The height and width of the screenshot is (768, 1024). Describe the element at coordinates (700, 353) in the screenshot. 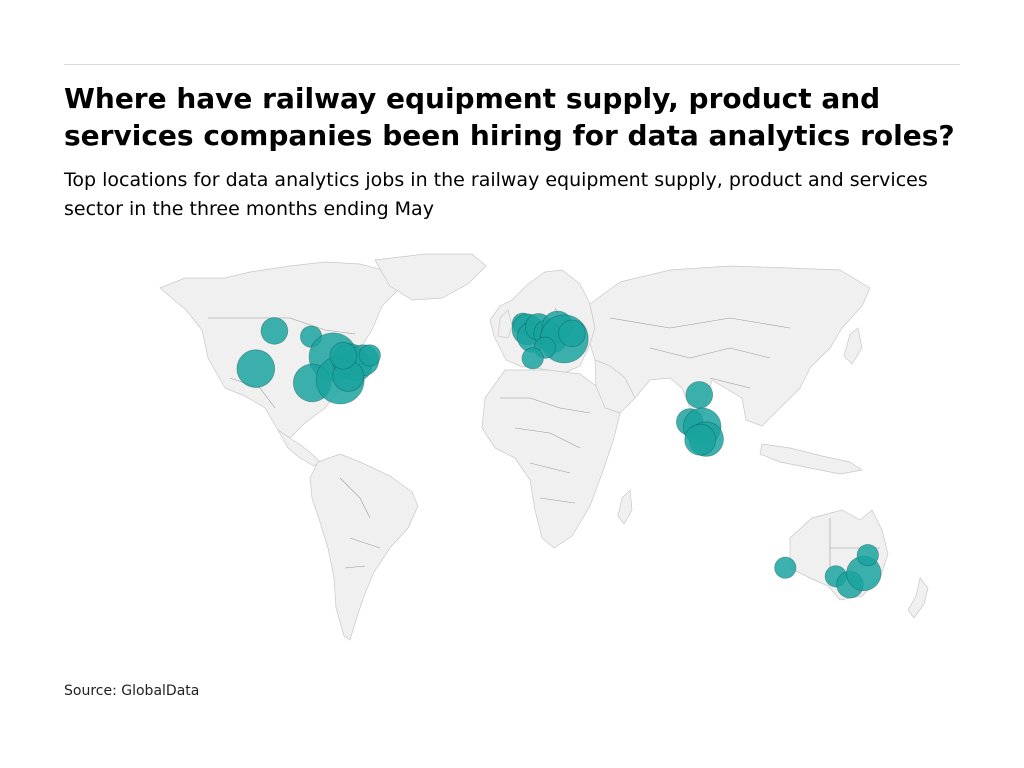

I see `border-asia` at that location.